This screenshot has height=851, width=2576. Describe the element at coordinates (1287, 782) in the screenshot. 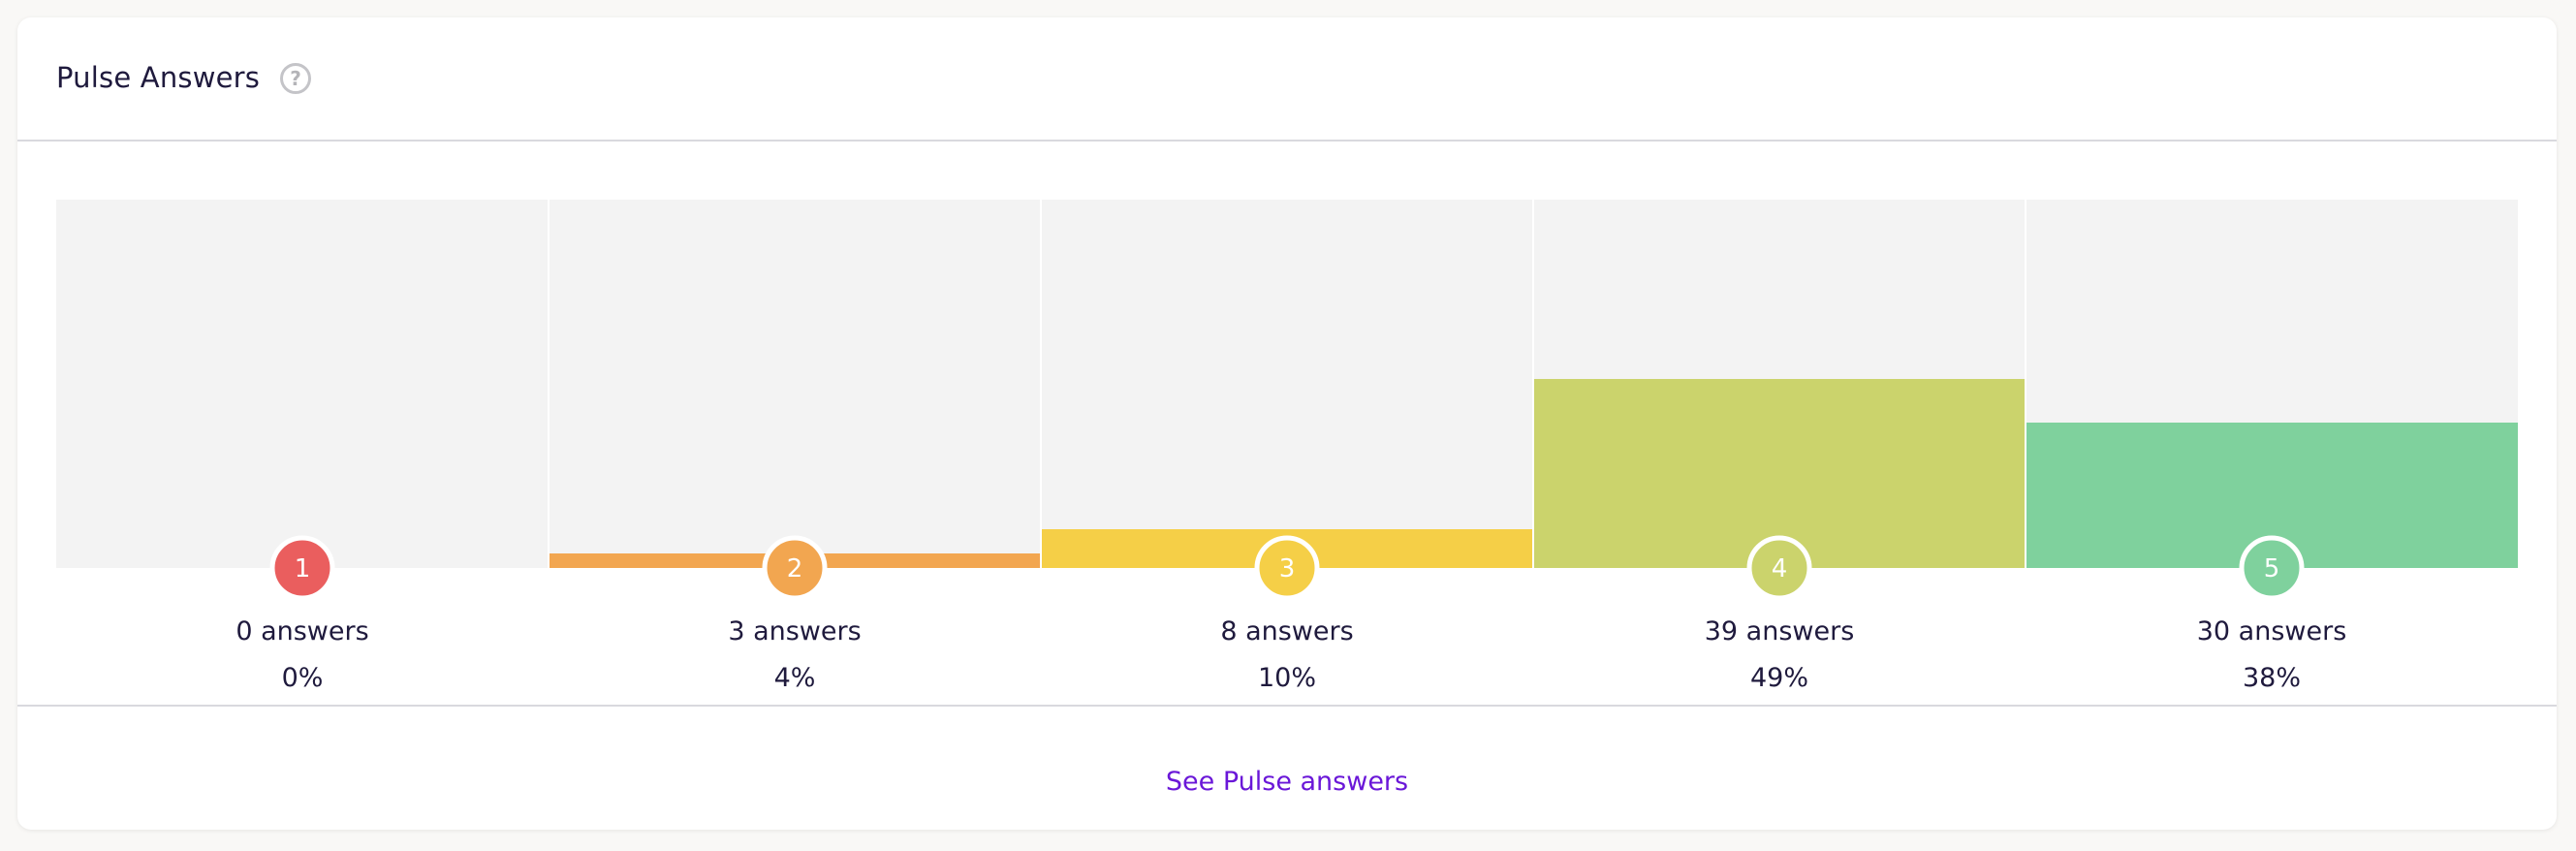

I see `see-pulse-answers-link: See Pulse answers` at that location.